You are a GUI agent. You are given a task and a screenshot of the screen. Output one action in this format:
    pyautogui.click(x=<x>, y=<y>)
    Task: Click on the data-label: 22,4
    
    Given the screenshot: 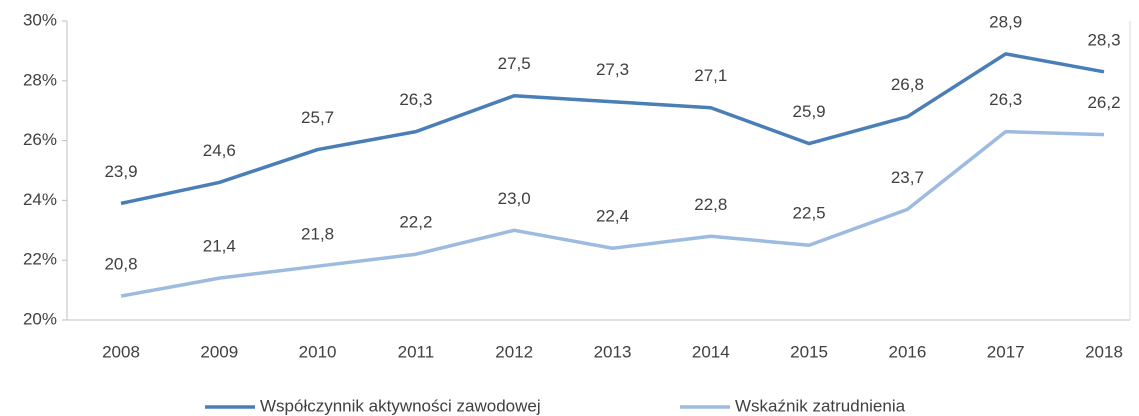 What is the action you would take?
    pyautogui.click(x=612, y=216)
    